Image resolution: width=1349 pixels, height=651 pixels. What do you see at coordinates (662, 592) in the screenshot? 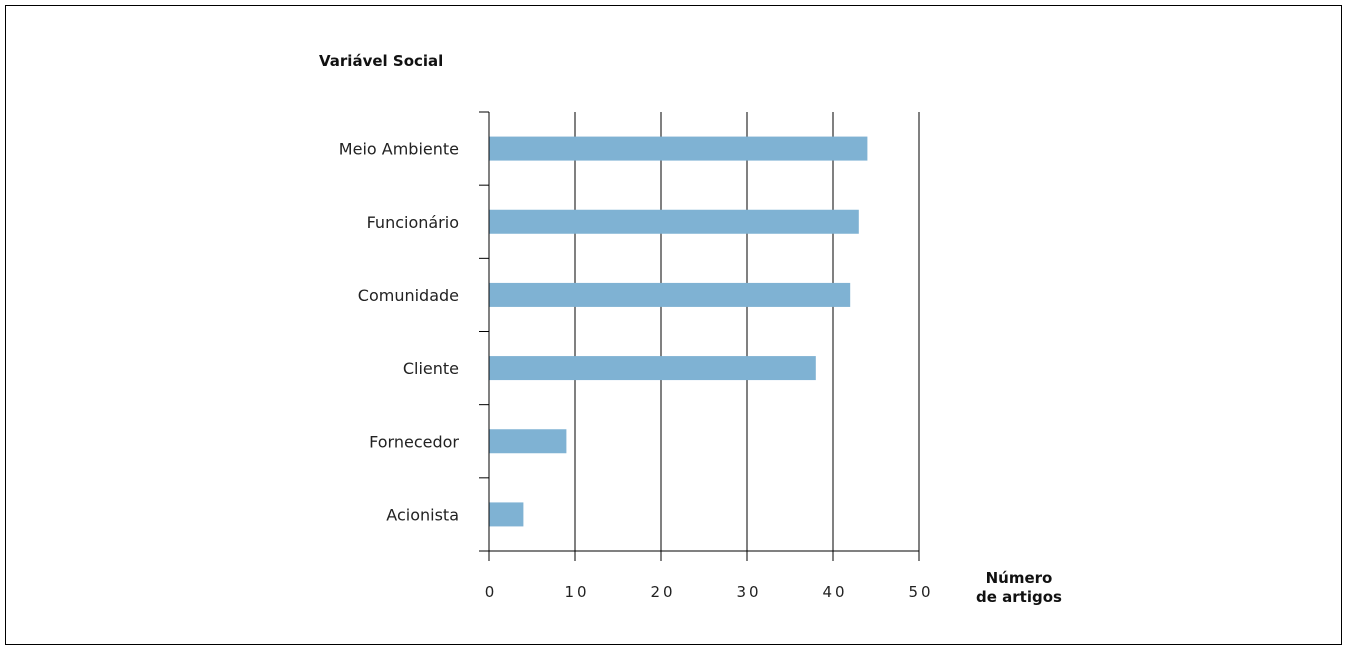
I see `x-tick-label: 20` at bounding box center [662, 592].